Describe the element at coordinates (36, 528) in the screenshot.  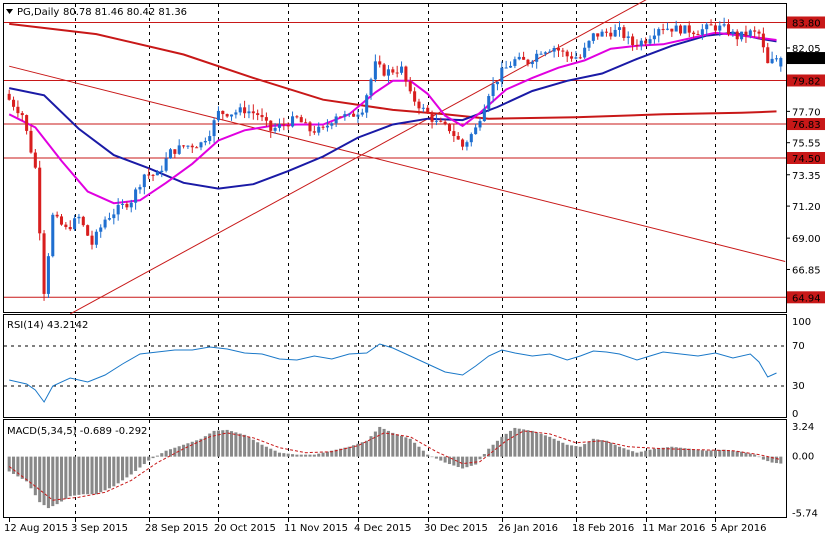
I see `date-tick-label: 12 Aug 2015` at that location.